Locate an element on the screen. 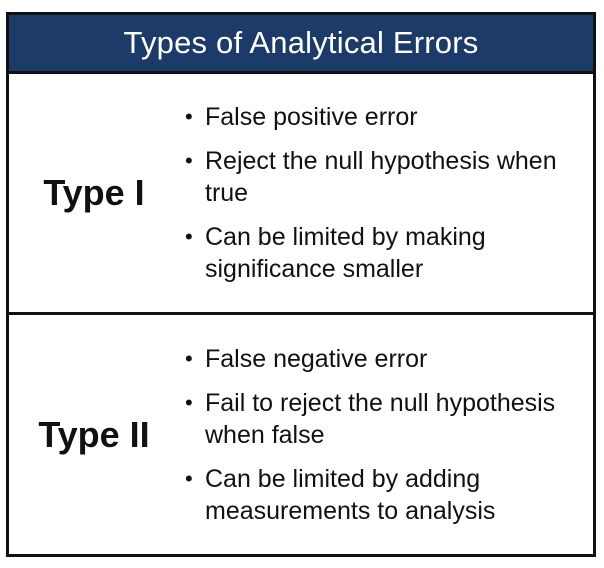 Image resolution: width=604 pixels, height=568 pixels. table-title: Types of Analytical Errors is located at coordinates (301, 42).